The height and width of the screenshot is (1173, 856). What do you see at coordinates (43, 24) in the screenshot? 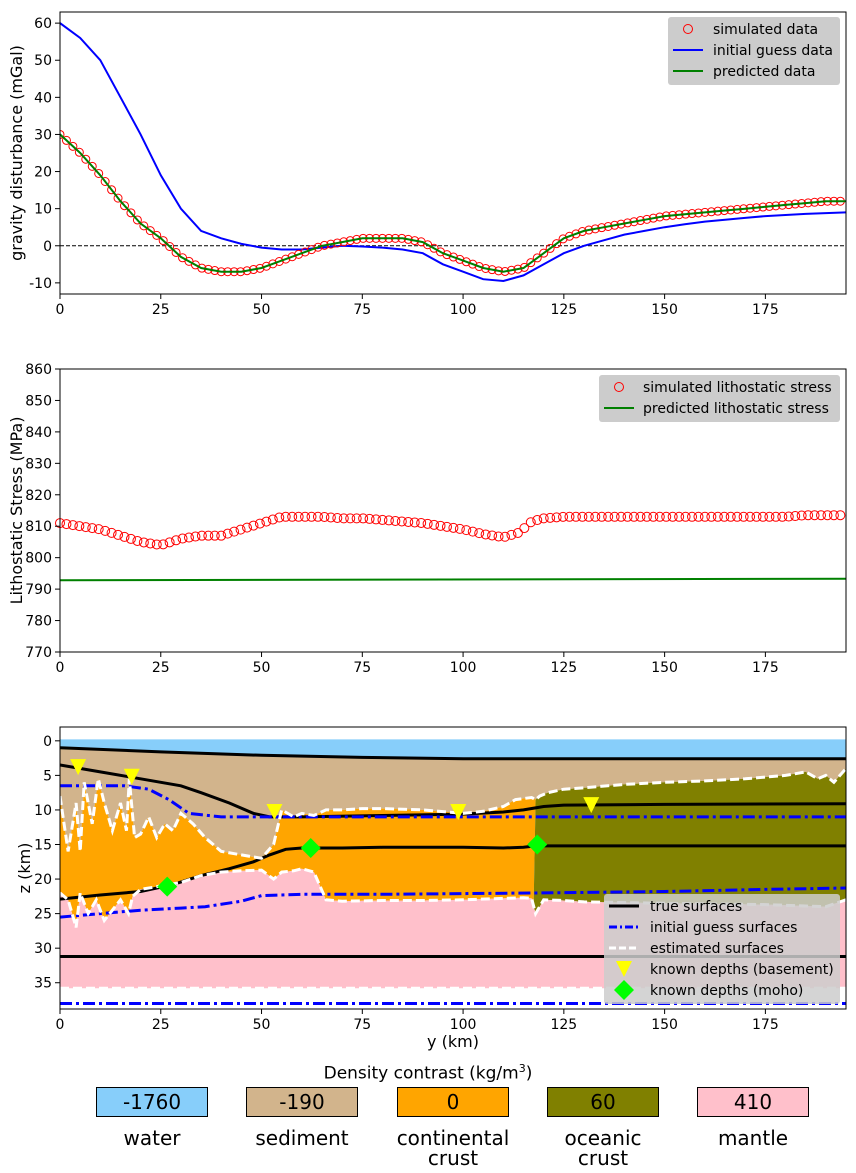
I see `y-tick-label: 60` at bounding box center [43, 24].